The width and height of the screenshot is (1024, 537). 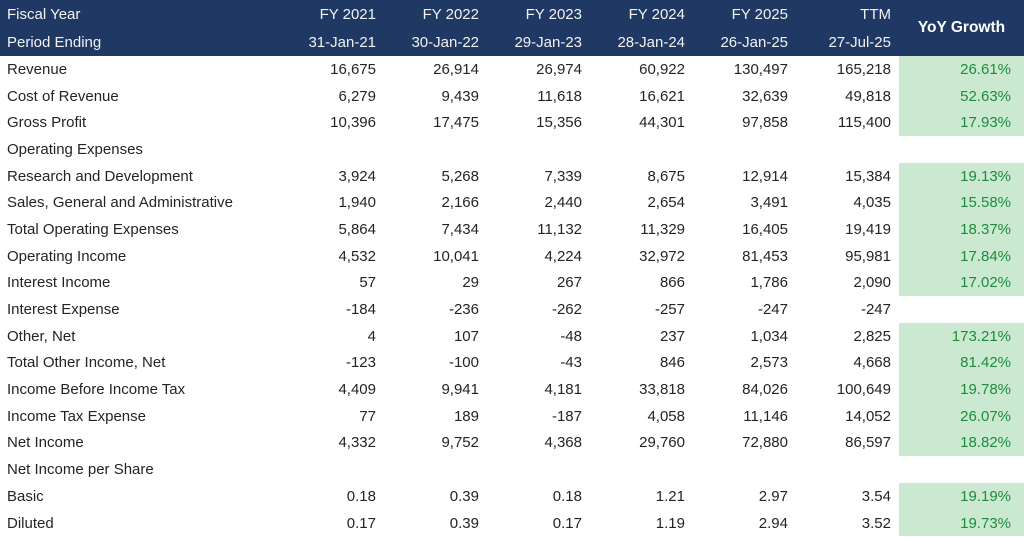 I want to click on row-label: Interest Income, so click(x=59, y=283).